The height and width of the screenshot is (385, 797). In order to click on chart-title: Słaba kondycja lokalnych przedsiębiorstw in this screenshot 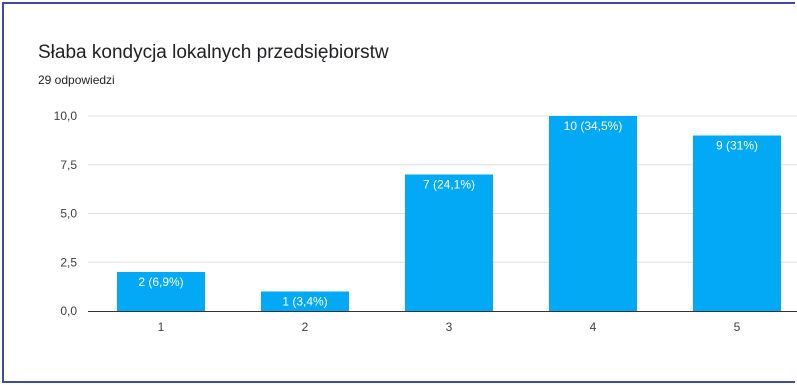, I will do `click(213, 52)`.